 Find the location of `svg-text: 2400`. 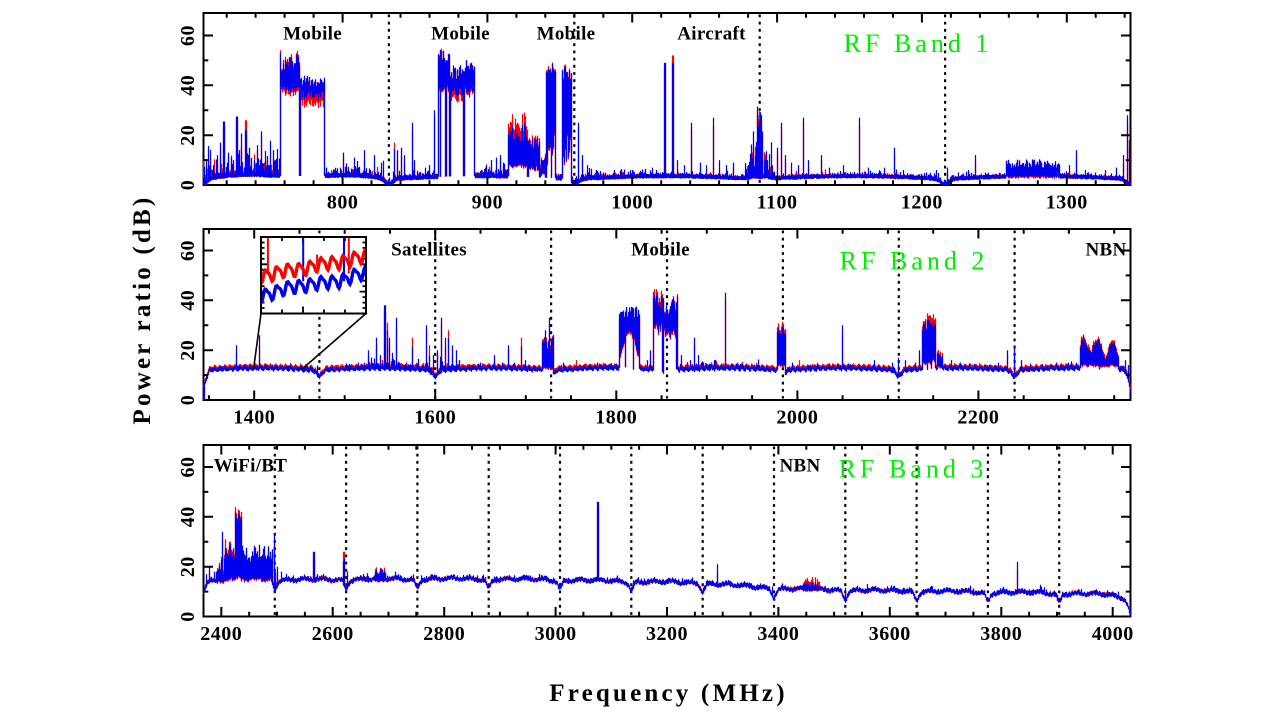

svg-text: 2400 is located at coordinates (221, 634).